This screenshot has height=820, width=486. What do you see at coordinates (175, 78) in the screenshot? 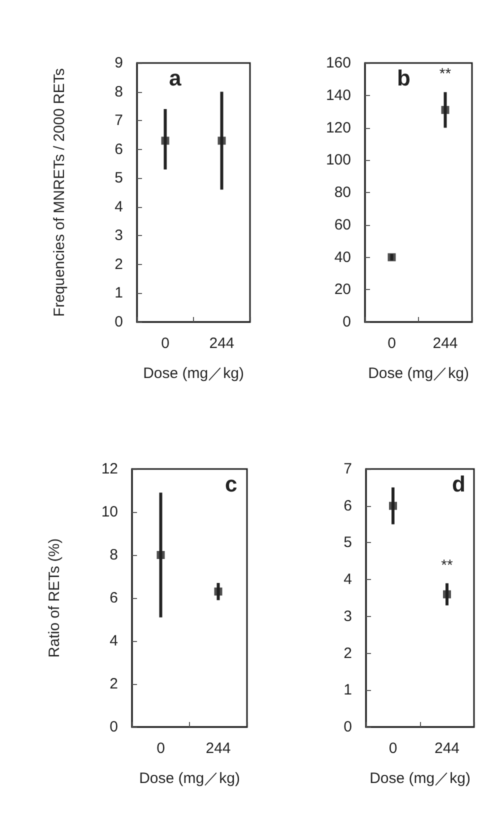
I see `annotation: a` at bounding box center [175, 78].